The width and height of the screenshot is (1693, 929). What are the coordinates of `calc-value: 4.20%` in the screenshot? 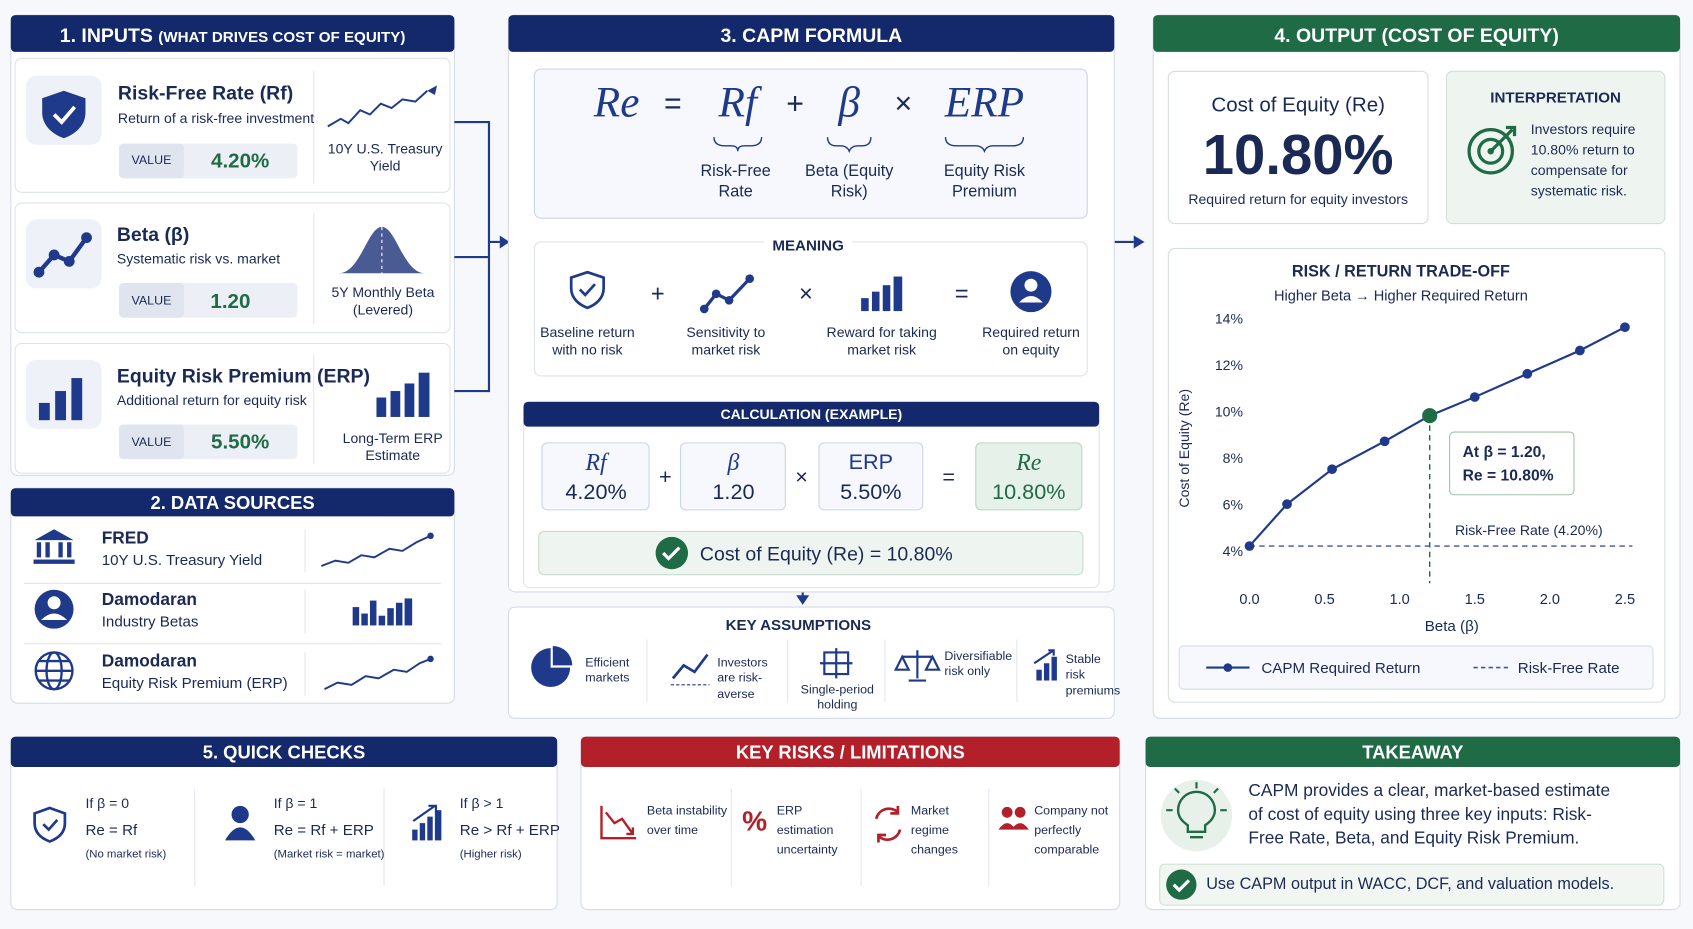 It's located at (596, 492).